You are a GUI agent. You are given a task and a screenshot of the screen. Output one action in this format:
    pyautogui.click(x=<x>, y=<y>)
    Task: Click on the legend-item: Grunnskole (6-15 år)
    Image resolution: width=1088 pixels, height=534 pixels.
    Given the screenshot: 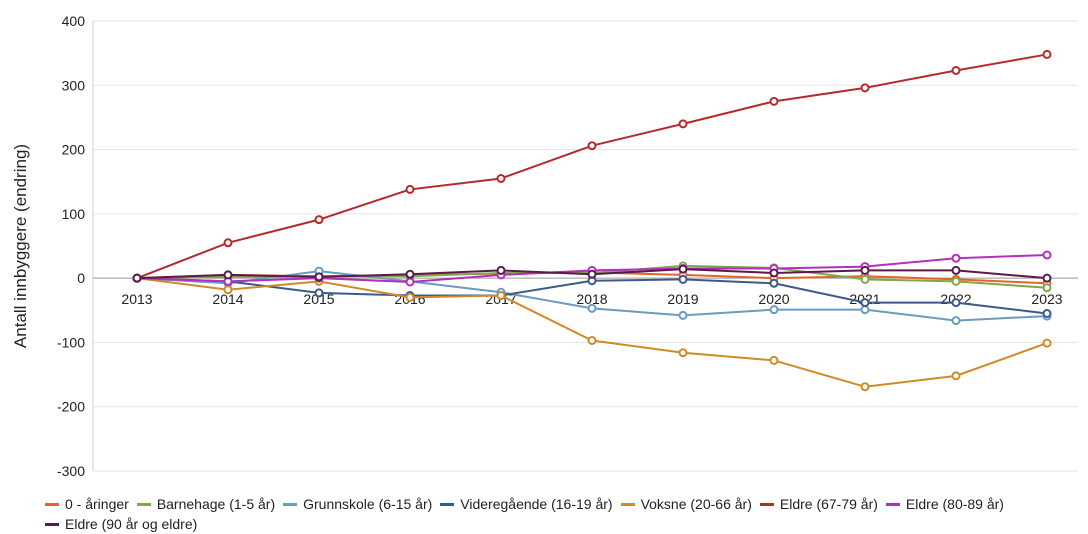 What is the action you would take?
    pyautogui.click(x=357, y=504)
    